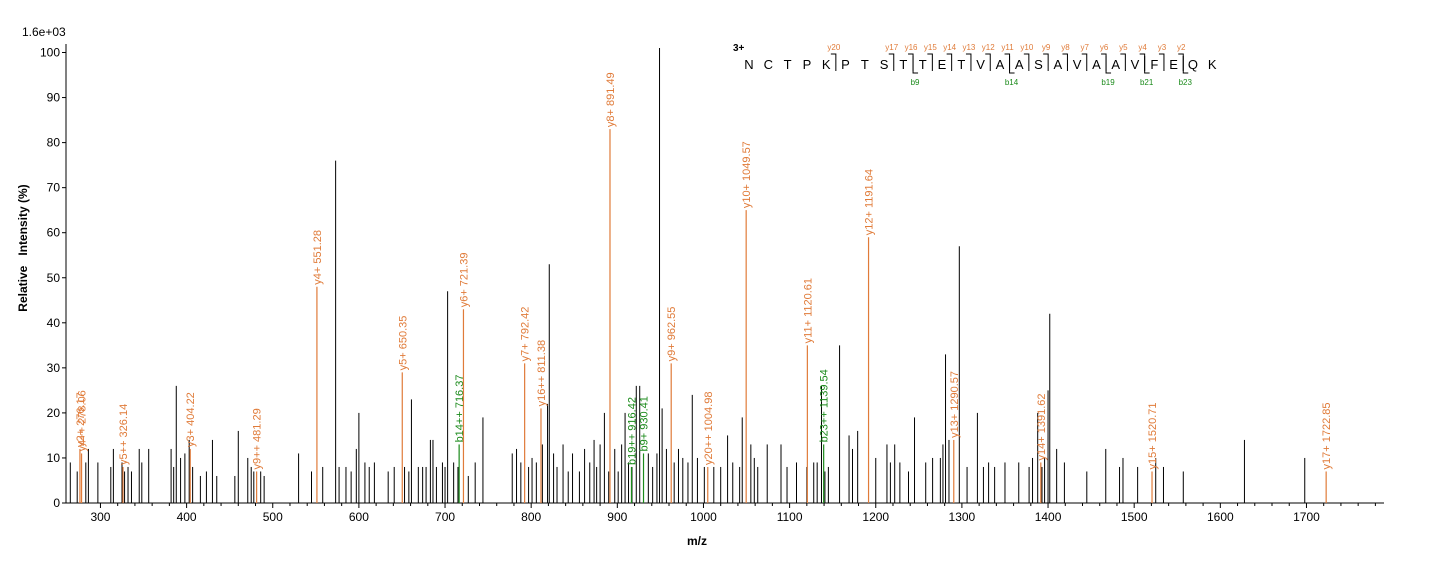 The image size is (1436, 562). I want to click on peak-label: y5+ 650.35, so click(403, 343).